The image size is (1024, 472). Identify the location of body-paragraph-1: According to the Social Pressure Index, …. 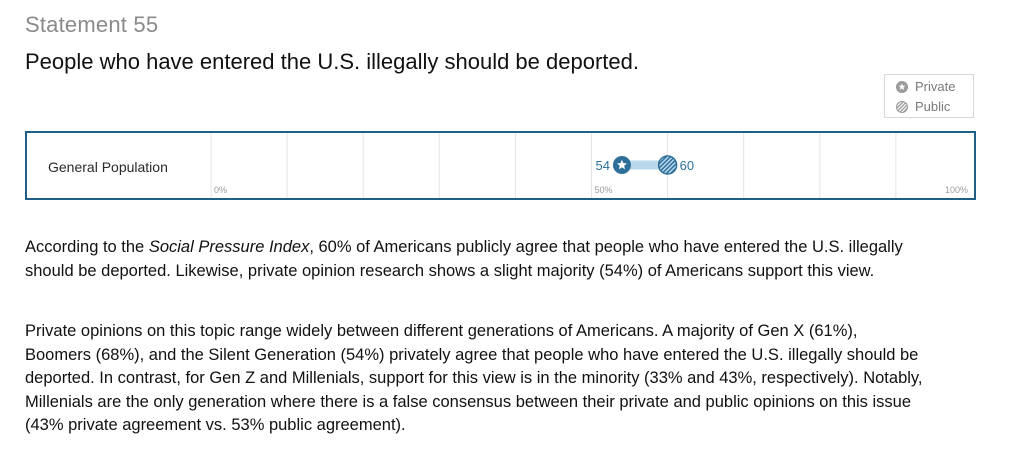
(475, 259).